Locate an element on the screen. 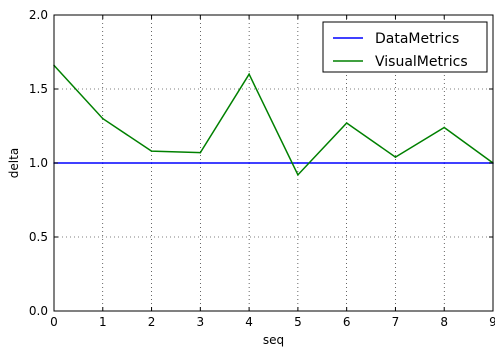 The height and width of the screenshot is (349, 495). y-tick-label: 1.5 is located at coordinates (38, 89).